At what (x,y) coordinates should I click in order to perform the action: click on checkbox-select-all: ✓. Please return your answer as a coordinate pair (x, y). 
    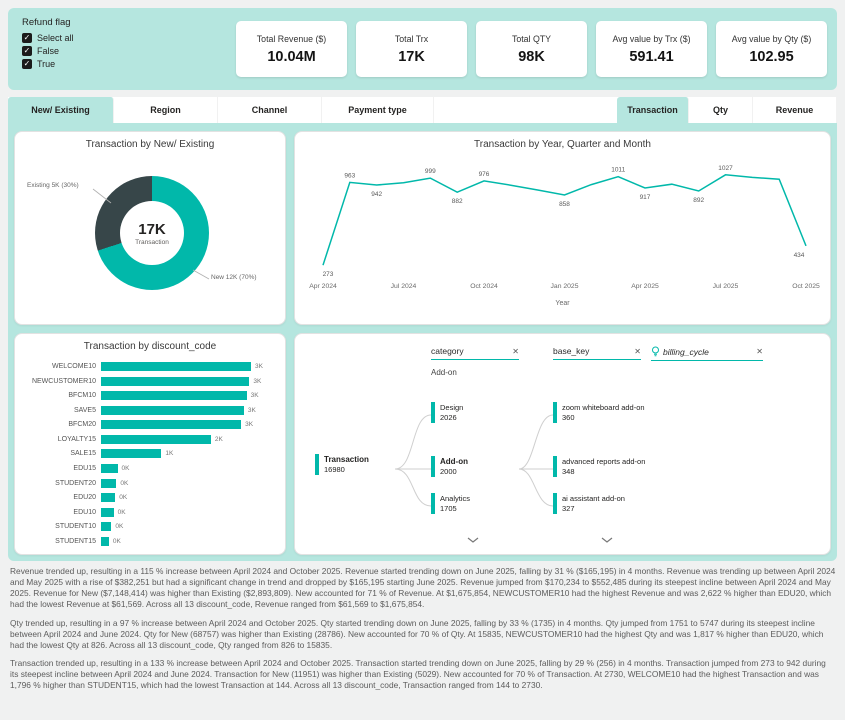
    Looking at the image, I should click on (27, 38).